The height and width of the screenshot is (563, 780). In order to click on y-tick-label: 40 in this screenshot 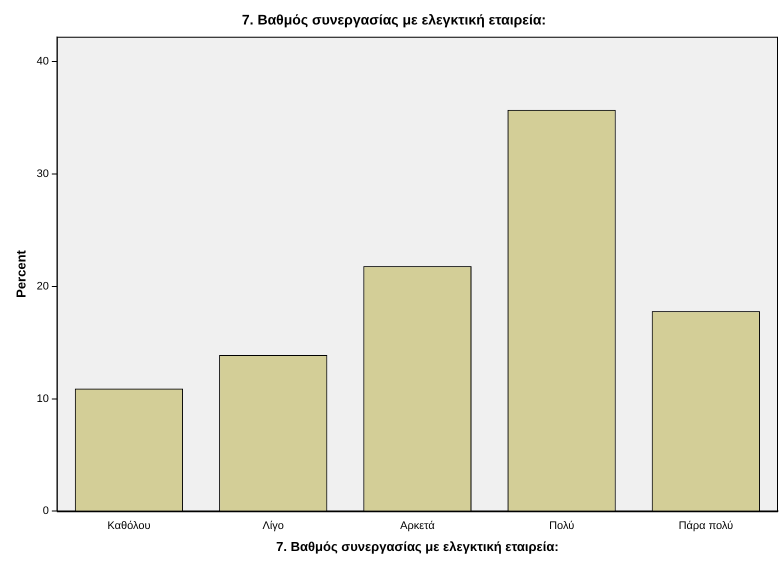, I will do `click(42, 62)`.